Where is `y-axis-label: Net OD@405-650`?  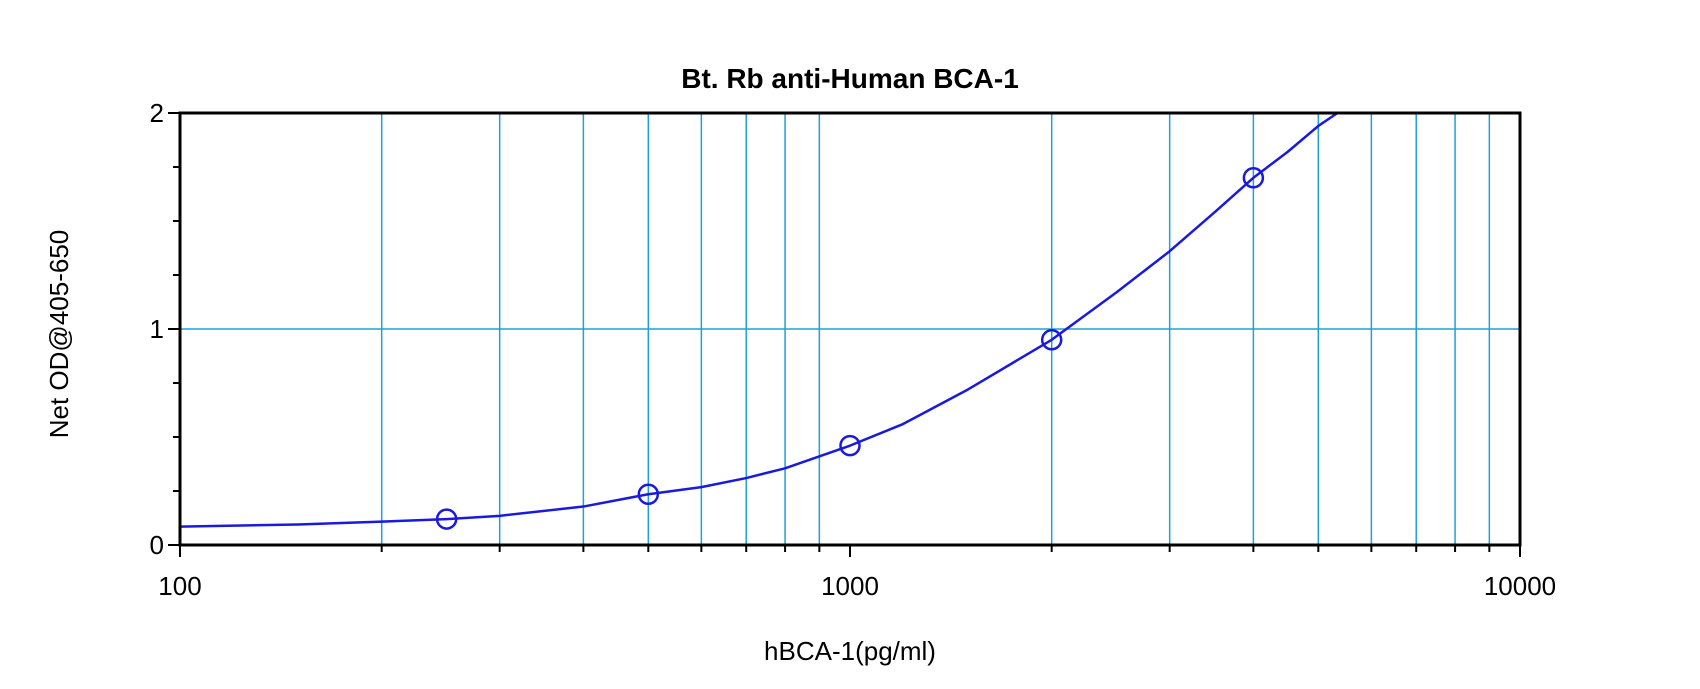
y-axis-label: Net OD@405-650 is located at coordinates (59, 334).